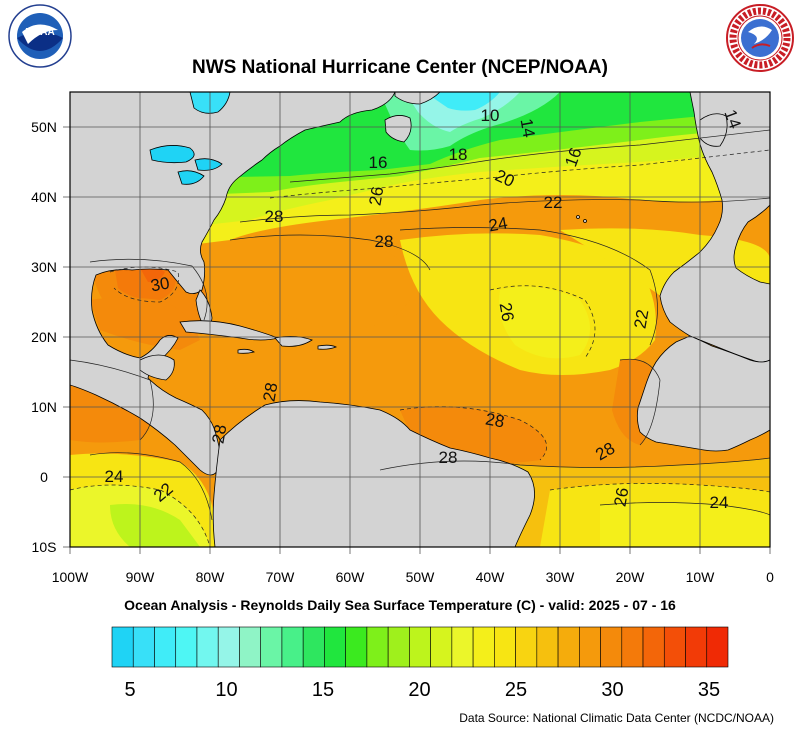 This screenshot has height=737, width=800. I want to click on lat-tick-label: 30N, so click(44, 267).